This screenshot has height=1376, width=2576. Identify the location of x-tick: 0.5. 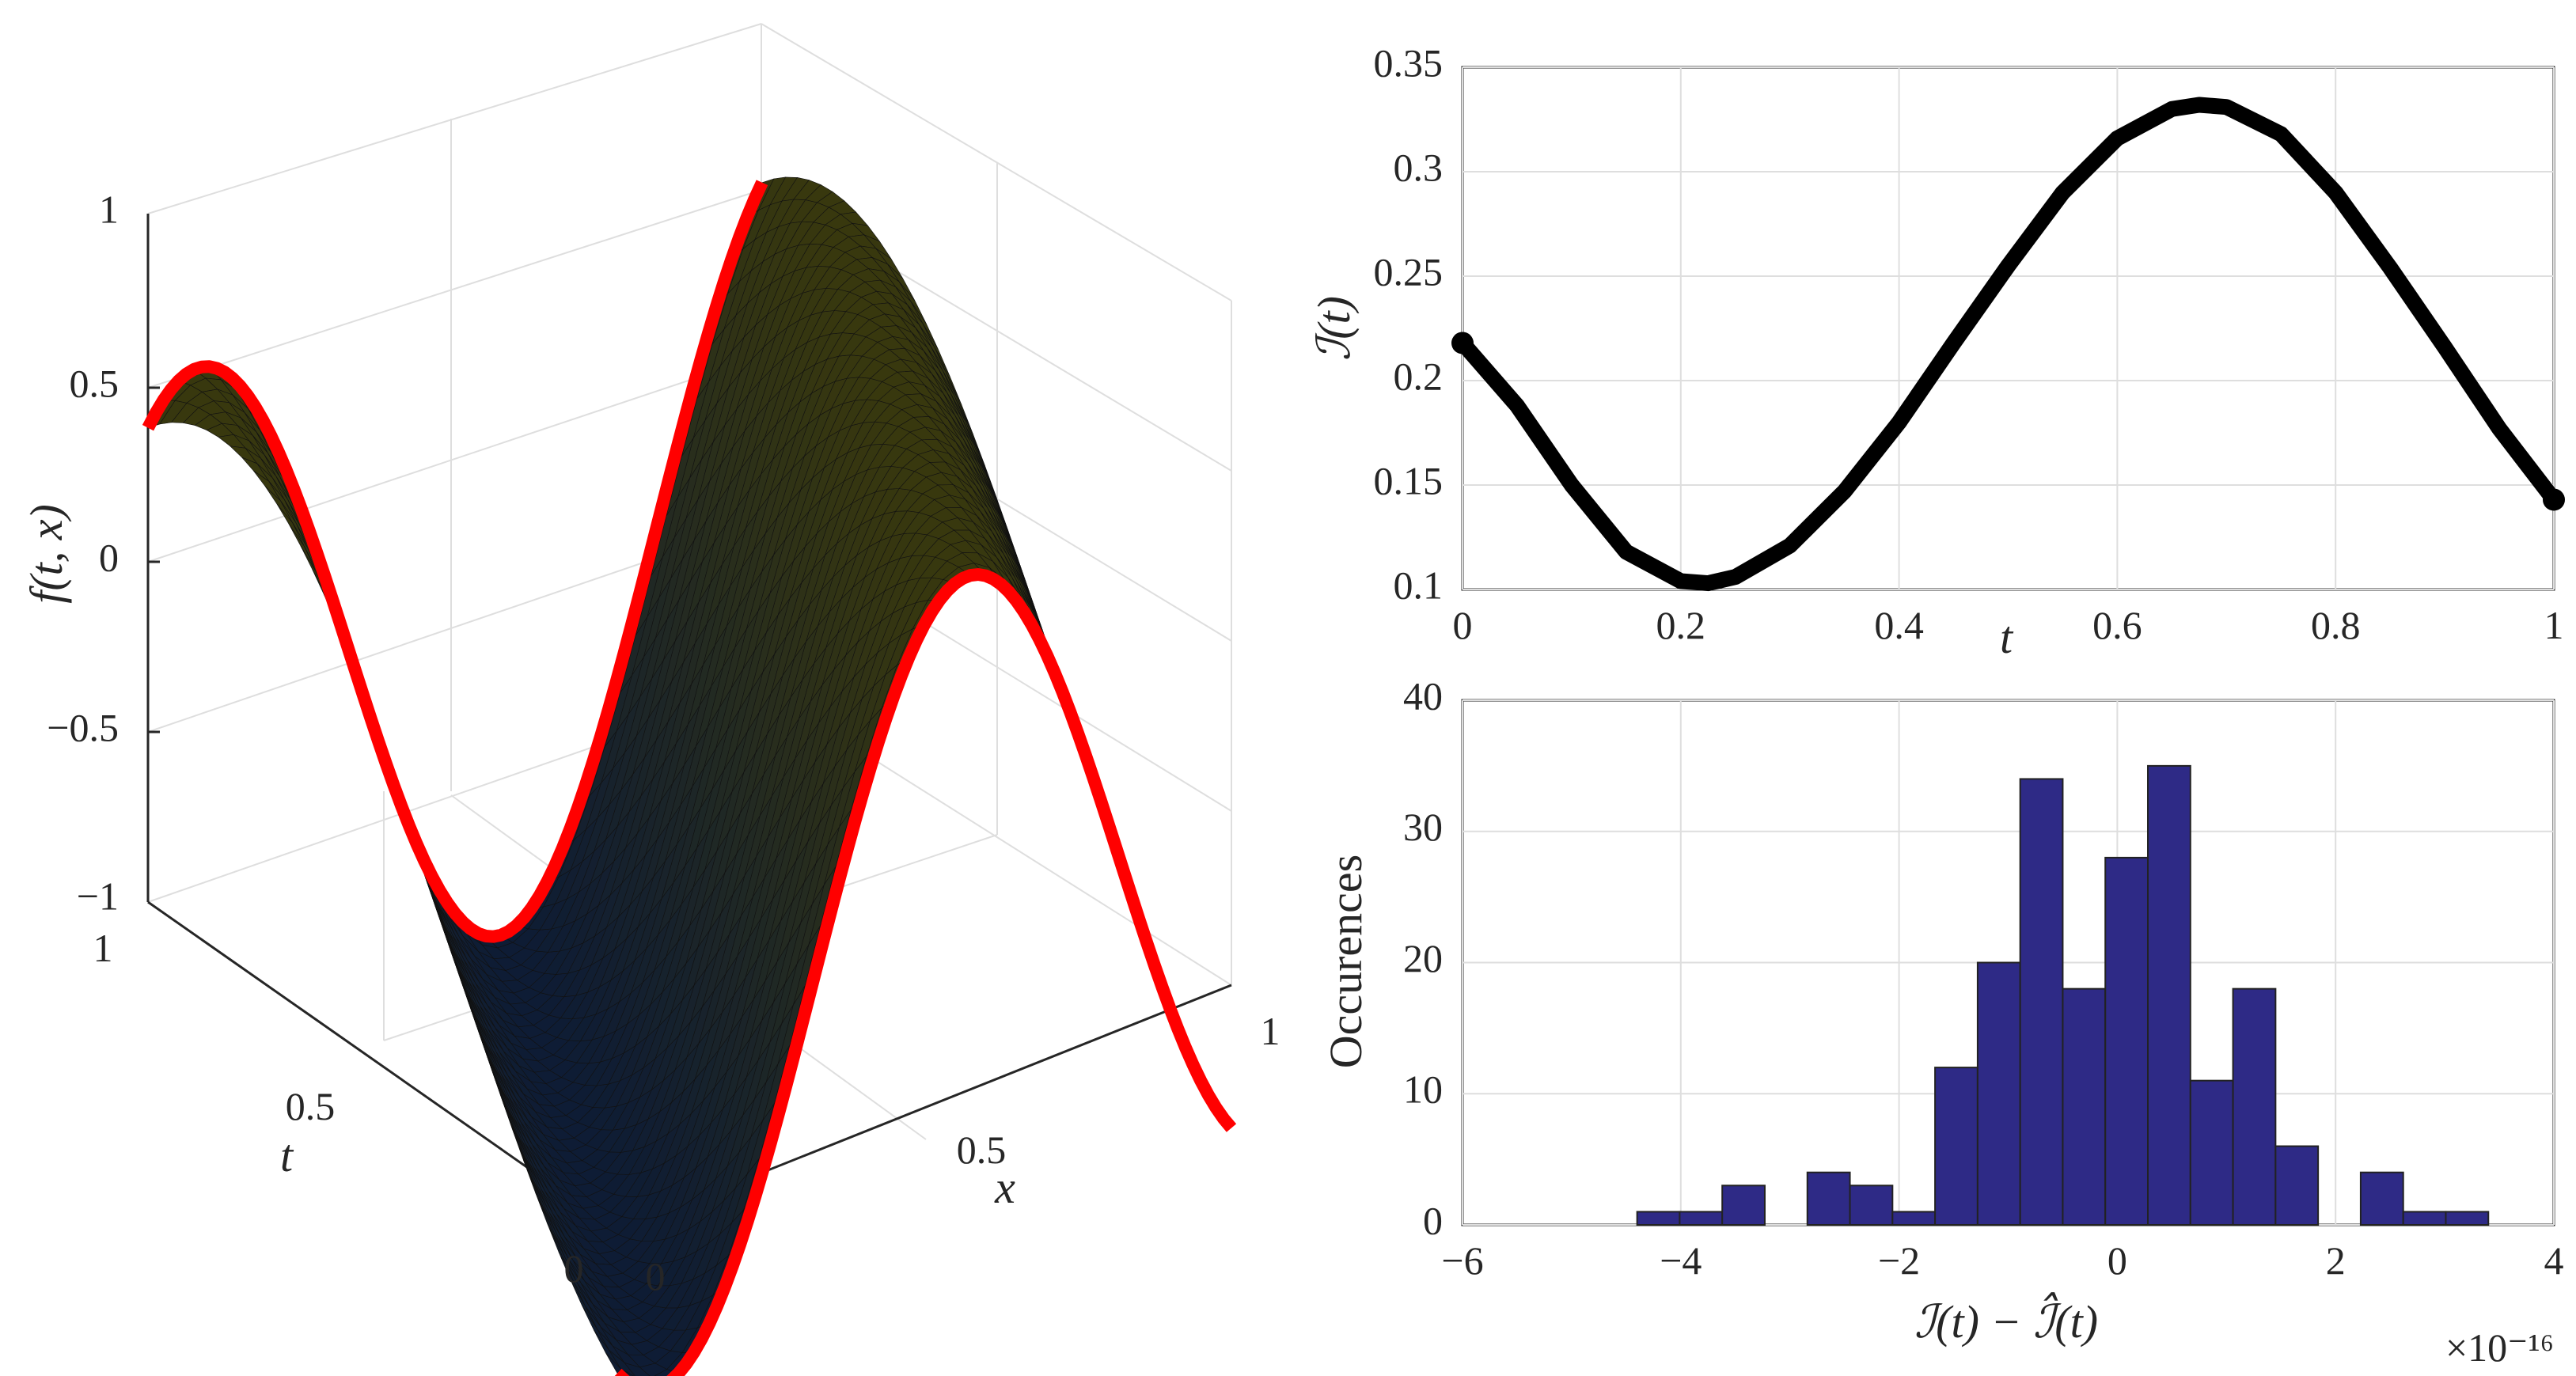
(982, 1150).